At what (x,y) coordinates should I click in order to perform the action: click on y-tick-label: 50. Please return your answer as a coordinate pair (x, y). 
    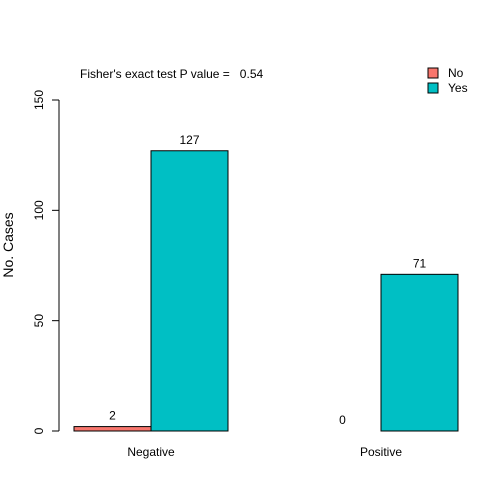
    Looking at the image, I should click on (39, 321).